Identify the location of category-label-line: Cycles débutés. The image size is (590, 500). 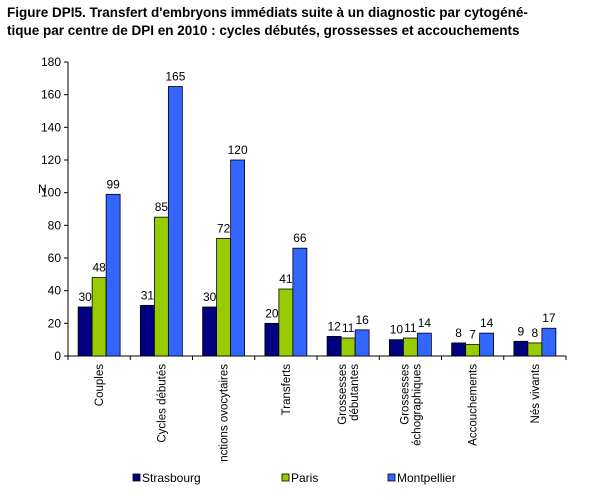
(162, 403).